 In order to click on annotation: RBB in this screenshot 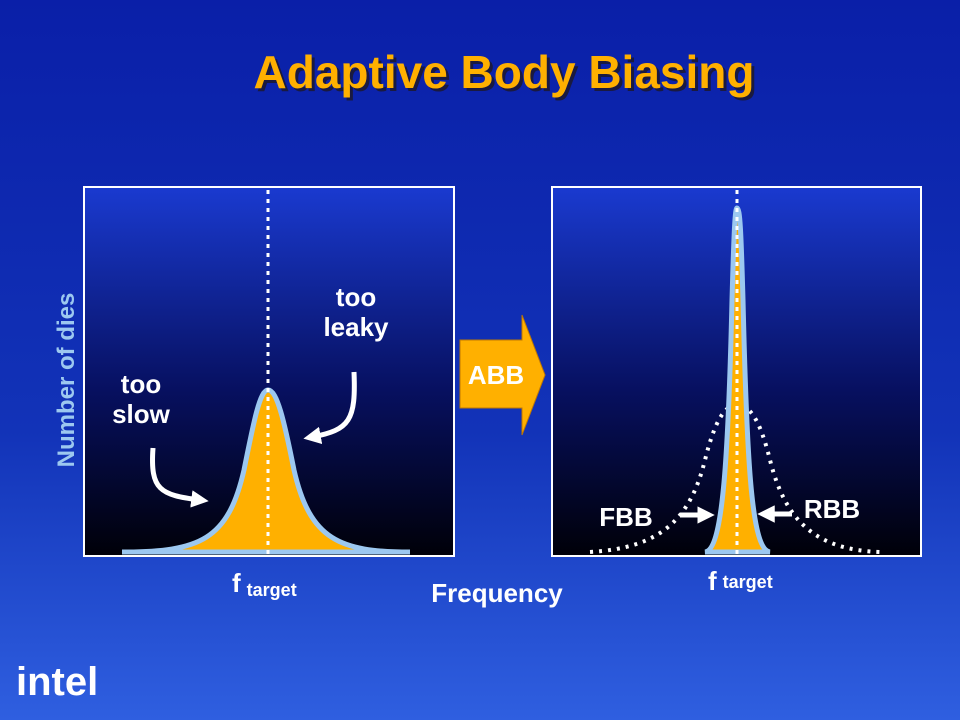, I will do `click(832, 509)`.